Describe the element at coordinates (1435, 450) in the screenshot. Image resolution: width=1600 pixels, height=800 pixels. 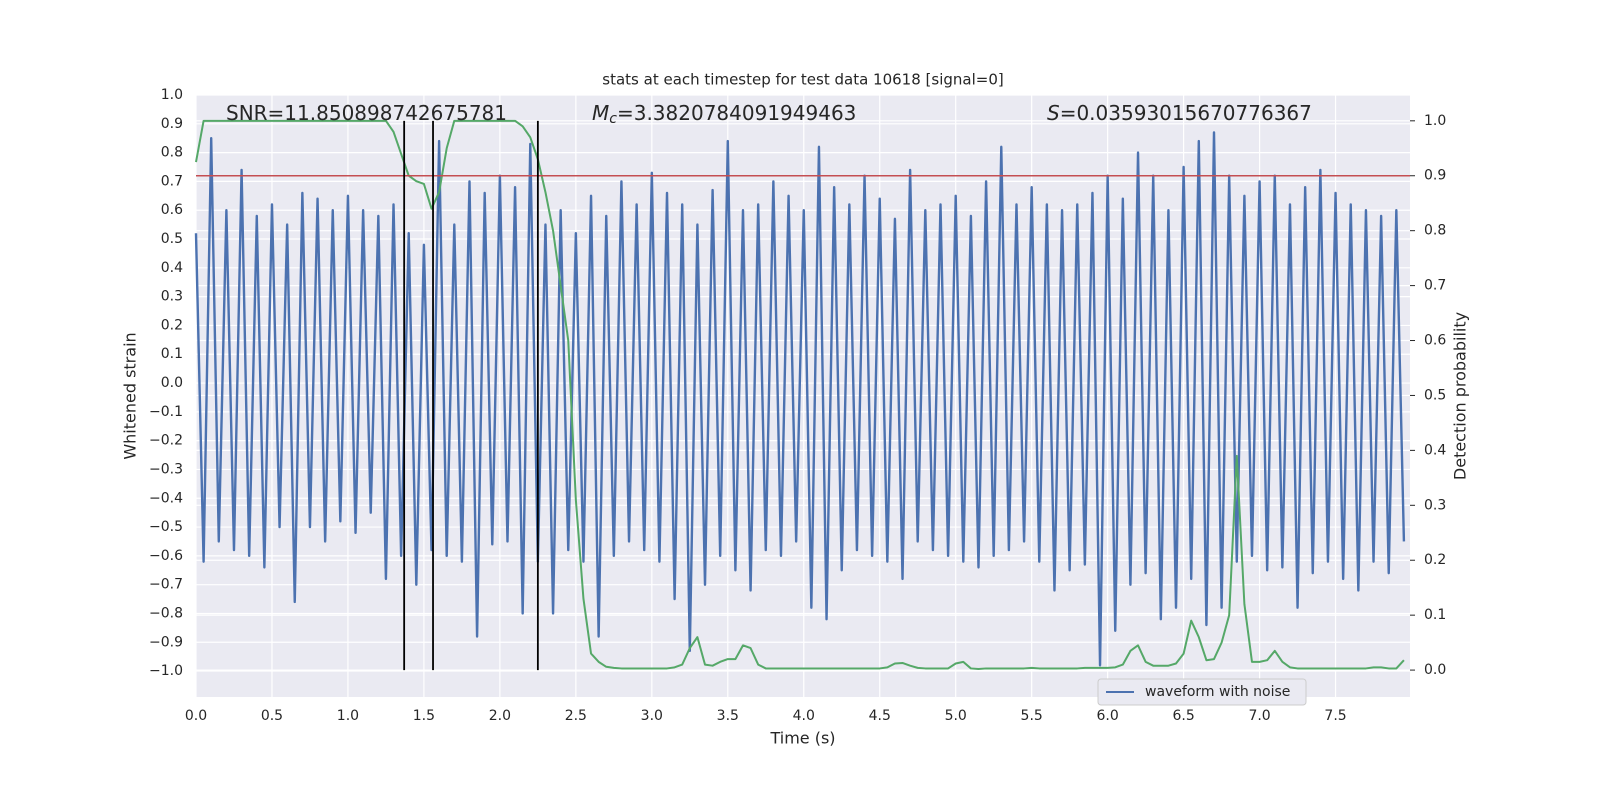
I see `y2-tick-label: 0.4` at that location.